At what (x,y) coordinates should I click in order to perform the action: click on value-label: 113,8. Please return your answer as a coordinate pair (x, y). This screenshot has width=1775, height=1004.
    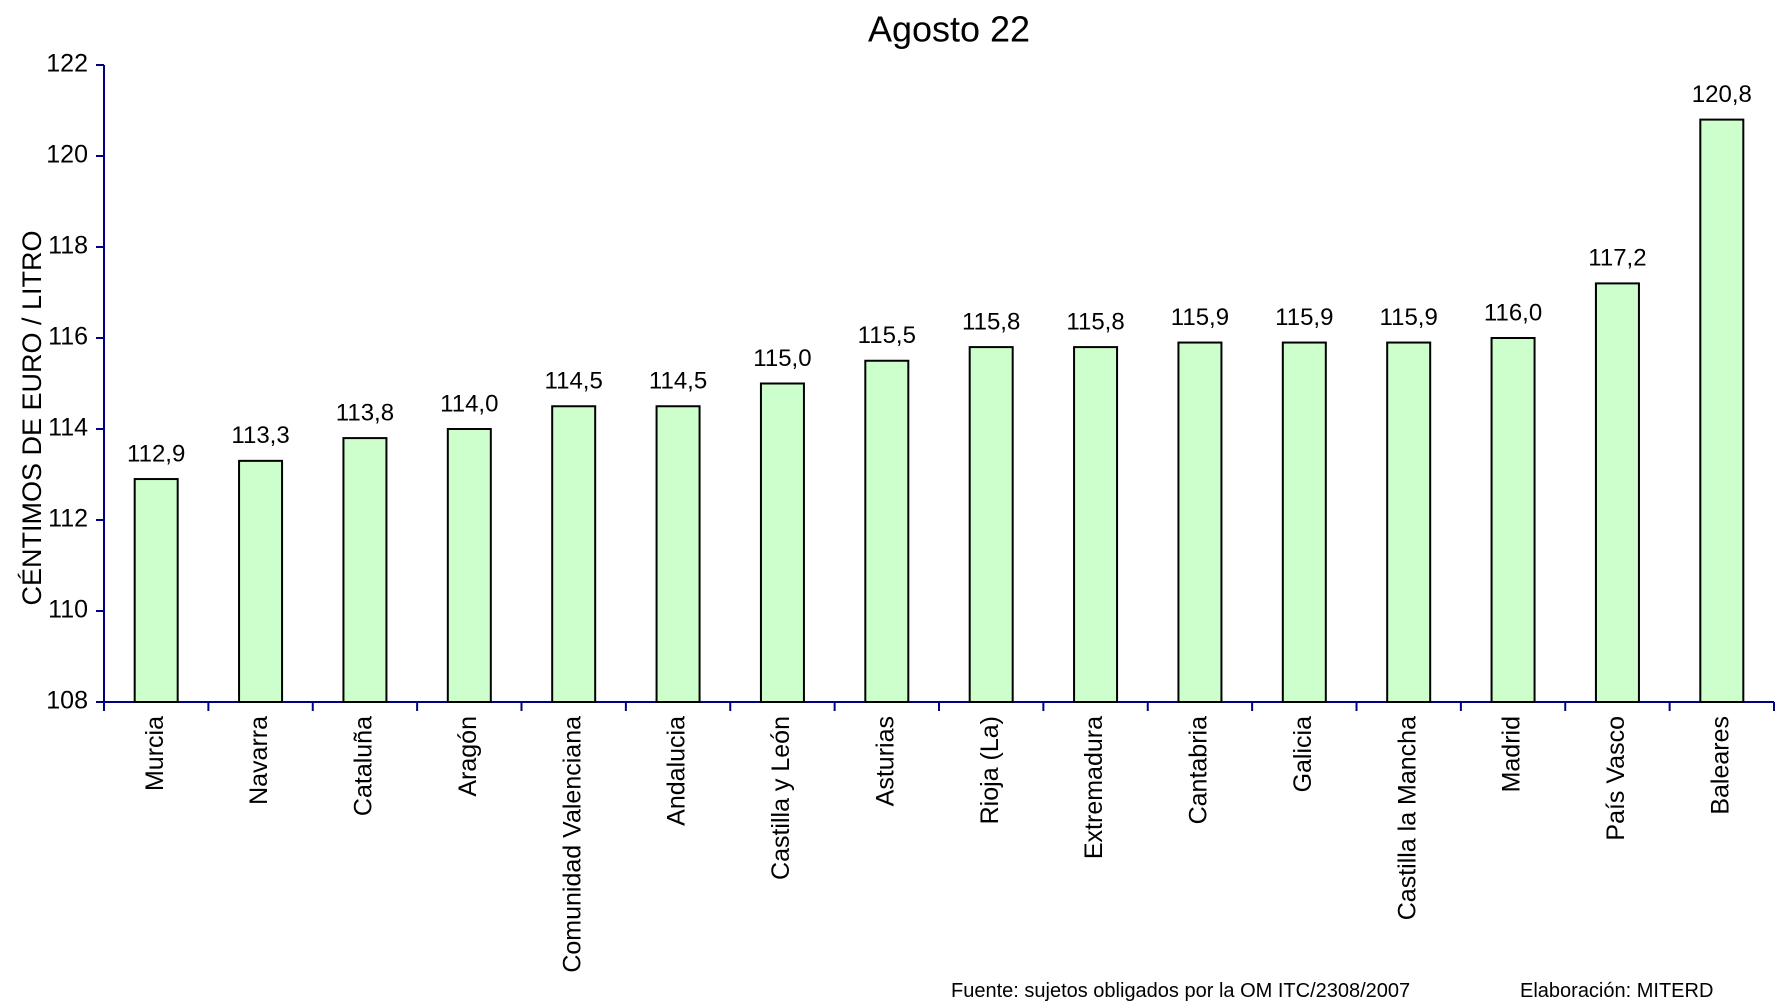
    Looking at the image, I should click on (365, 412).